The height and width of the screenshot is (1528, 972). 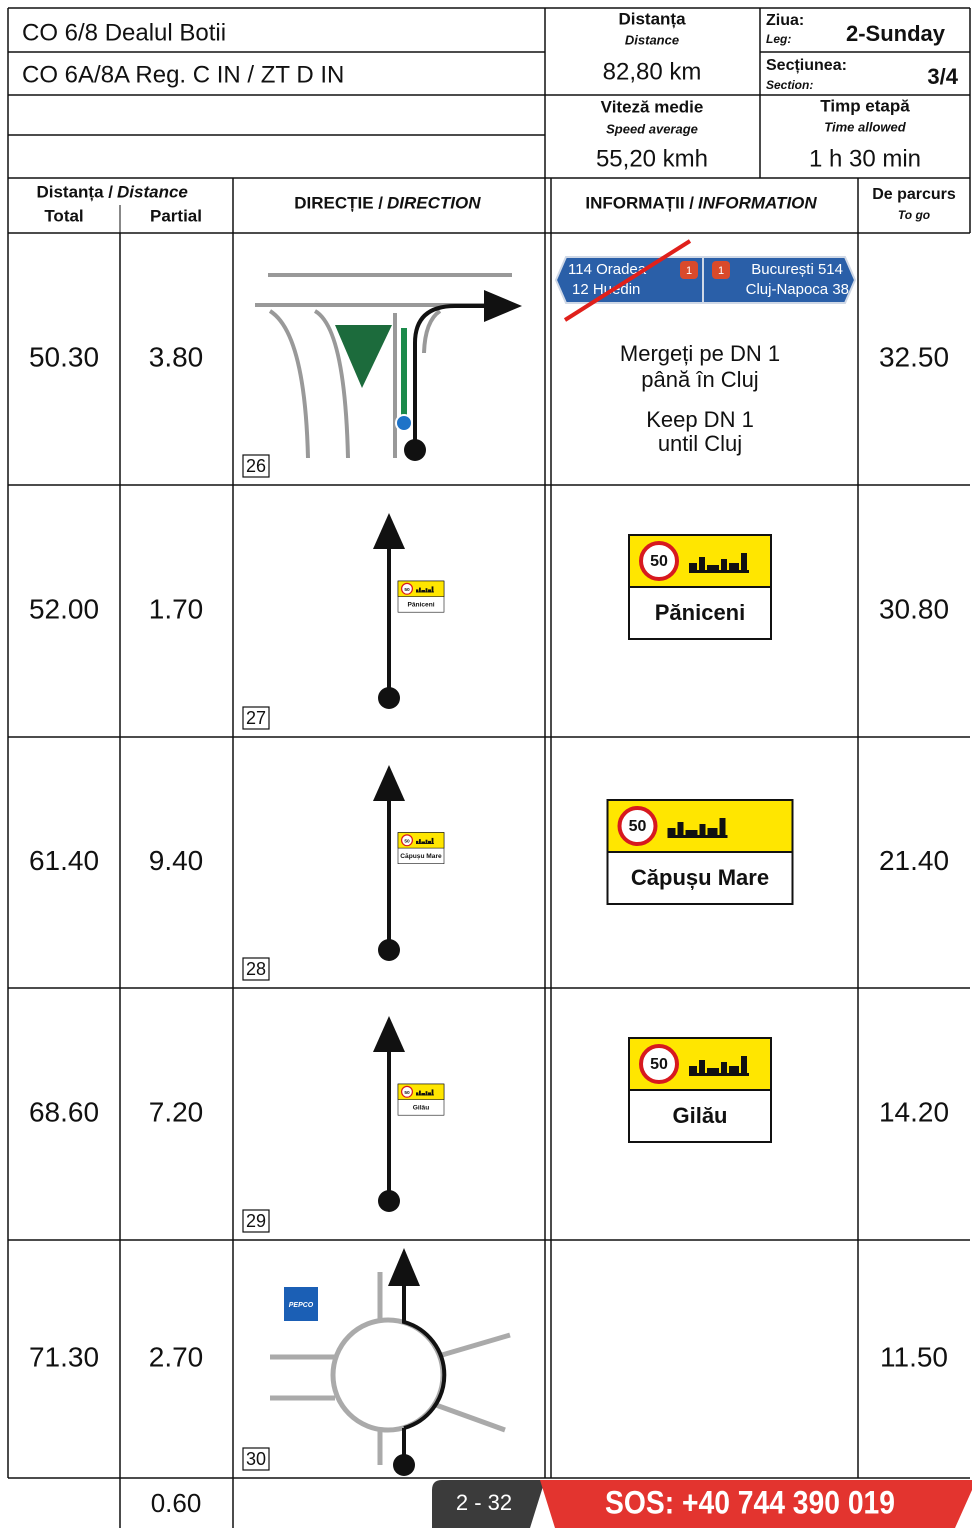 What do you see at coordinates (363, 356) in the screenshot?
I see `yield-triangle` at bounding box center [363, 356].